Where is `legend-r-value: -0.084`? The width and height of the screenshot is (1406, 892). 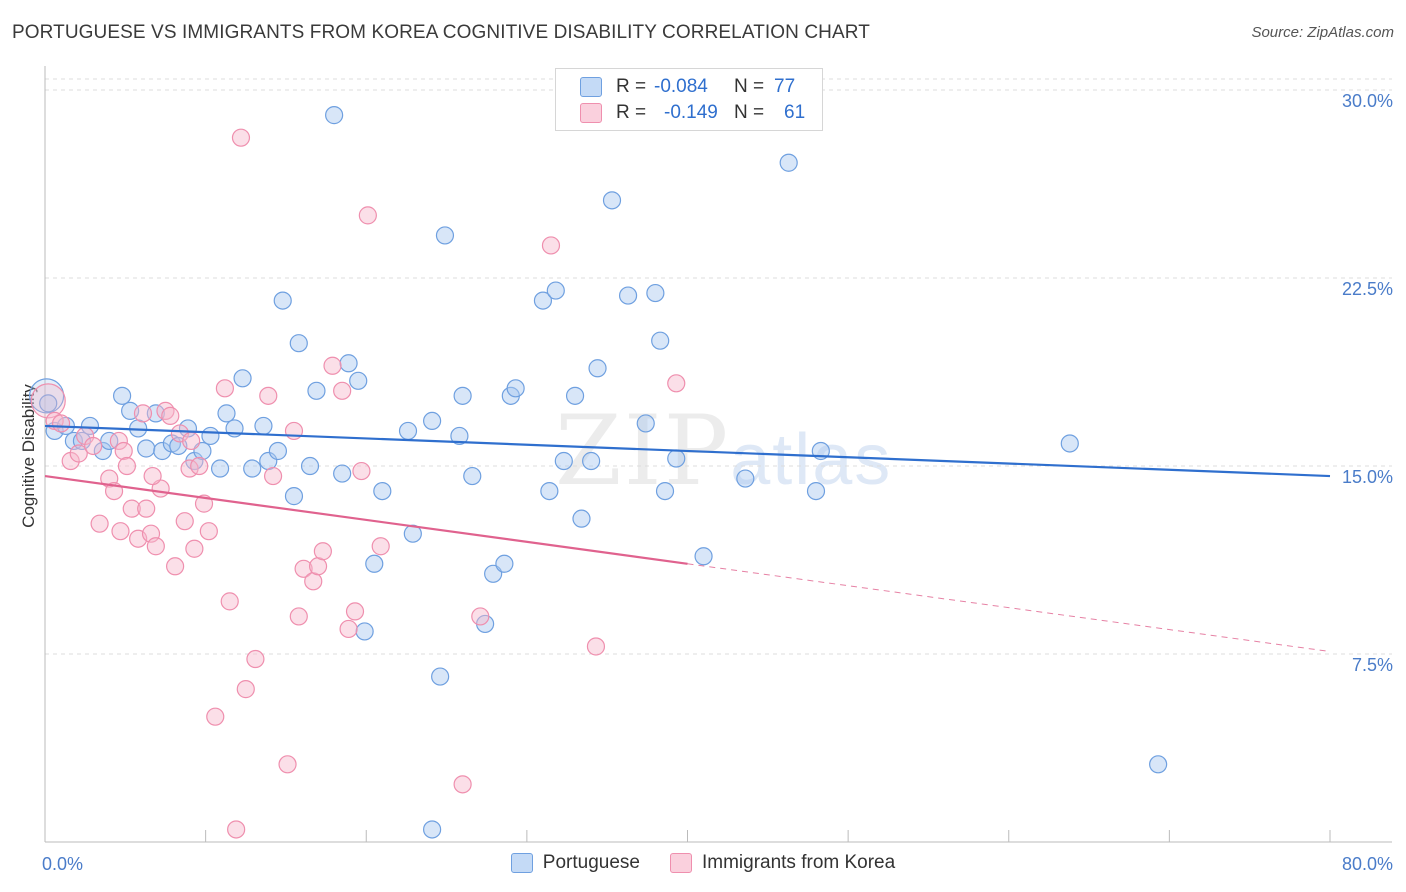 legend-r-value: -0.084 is located at coordinates (681, 86).